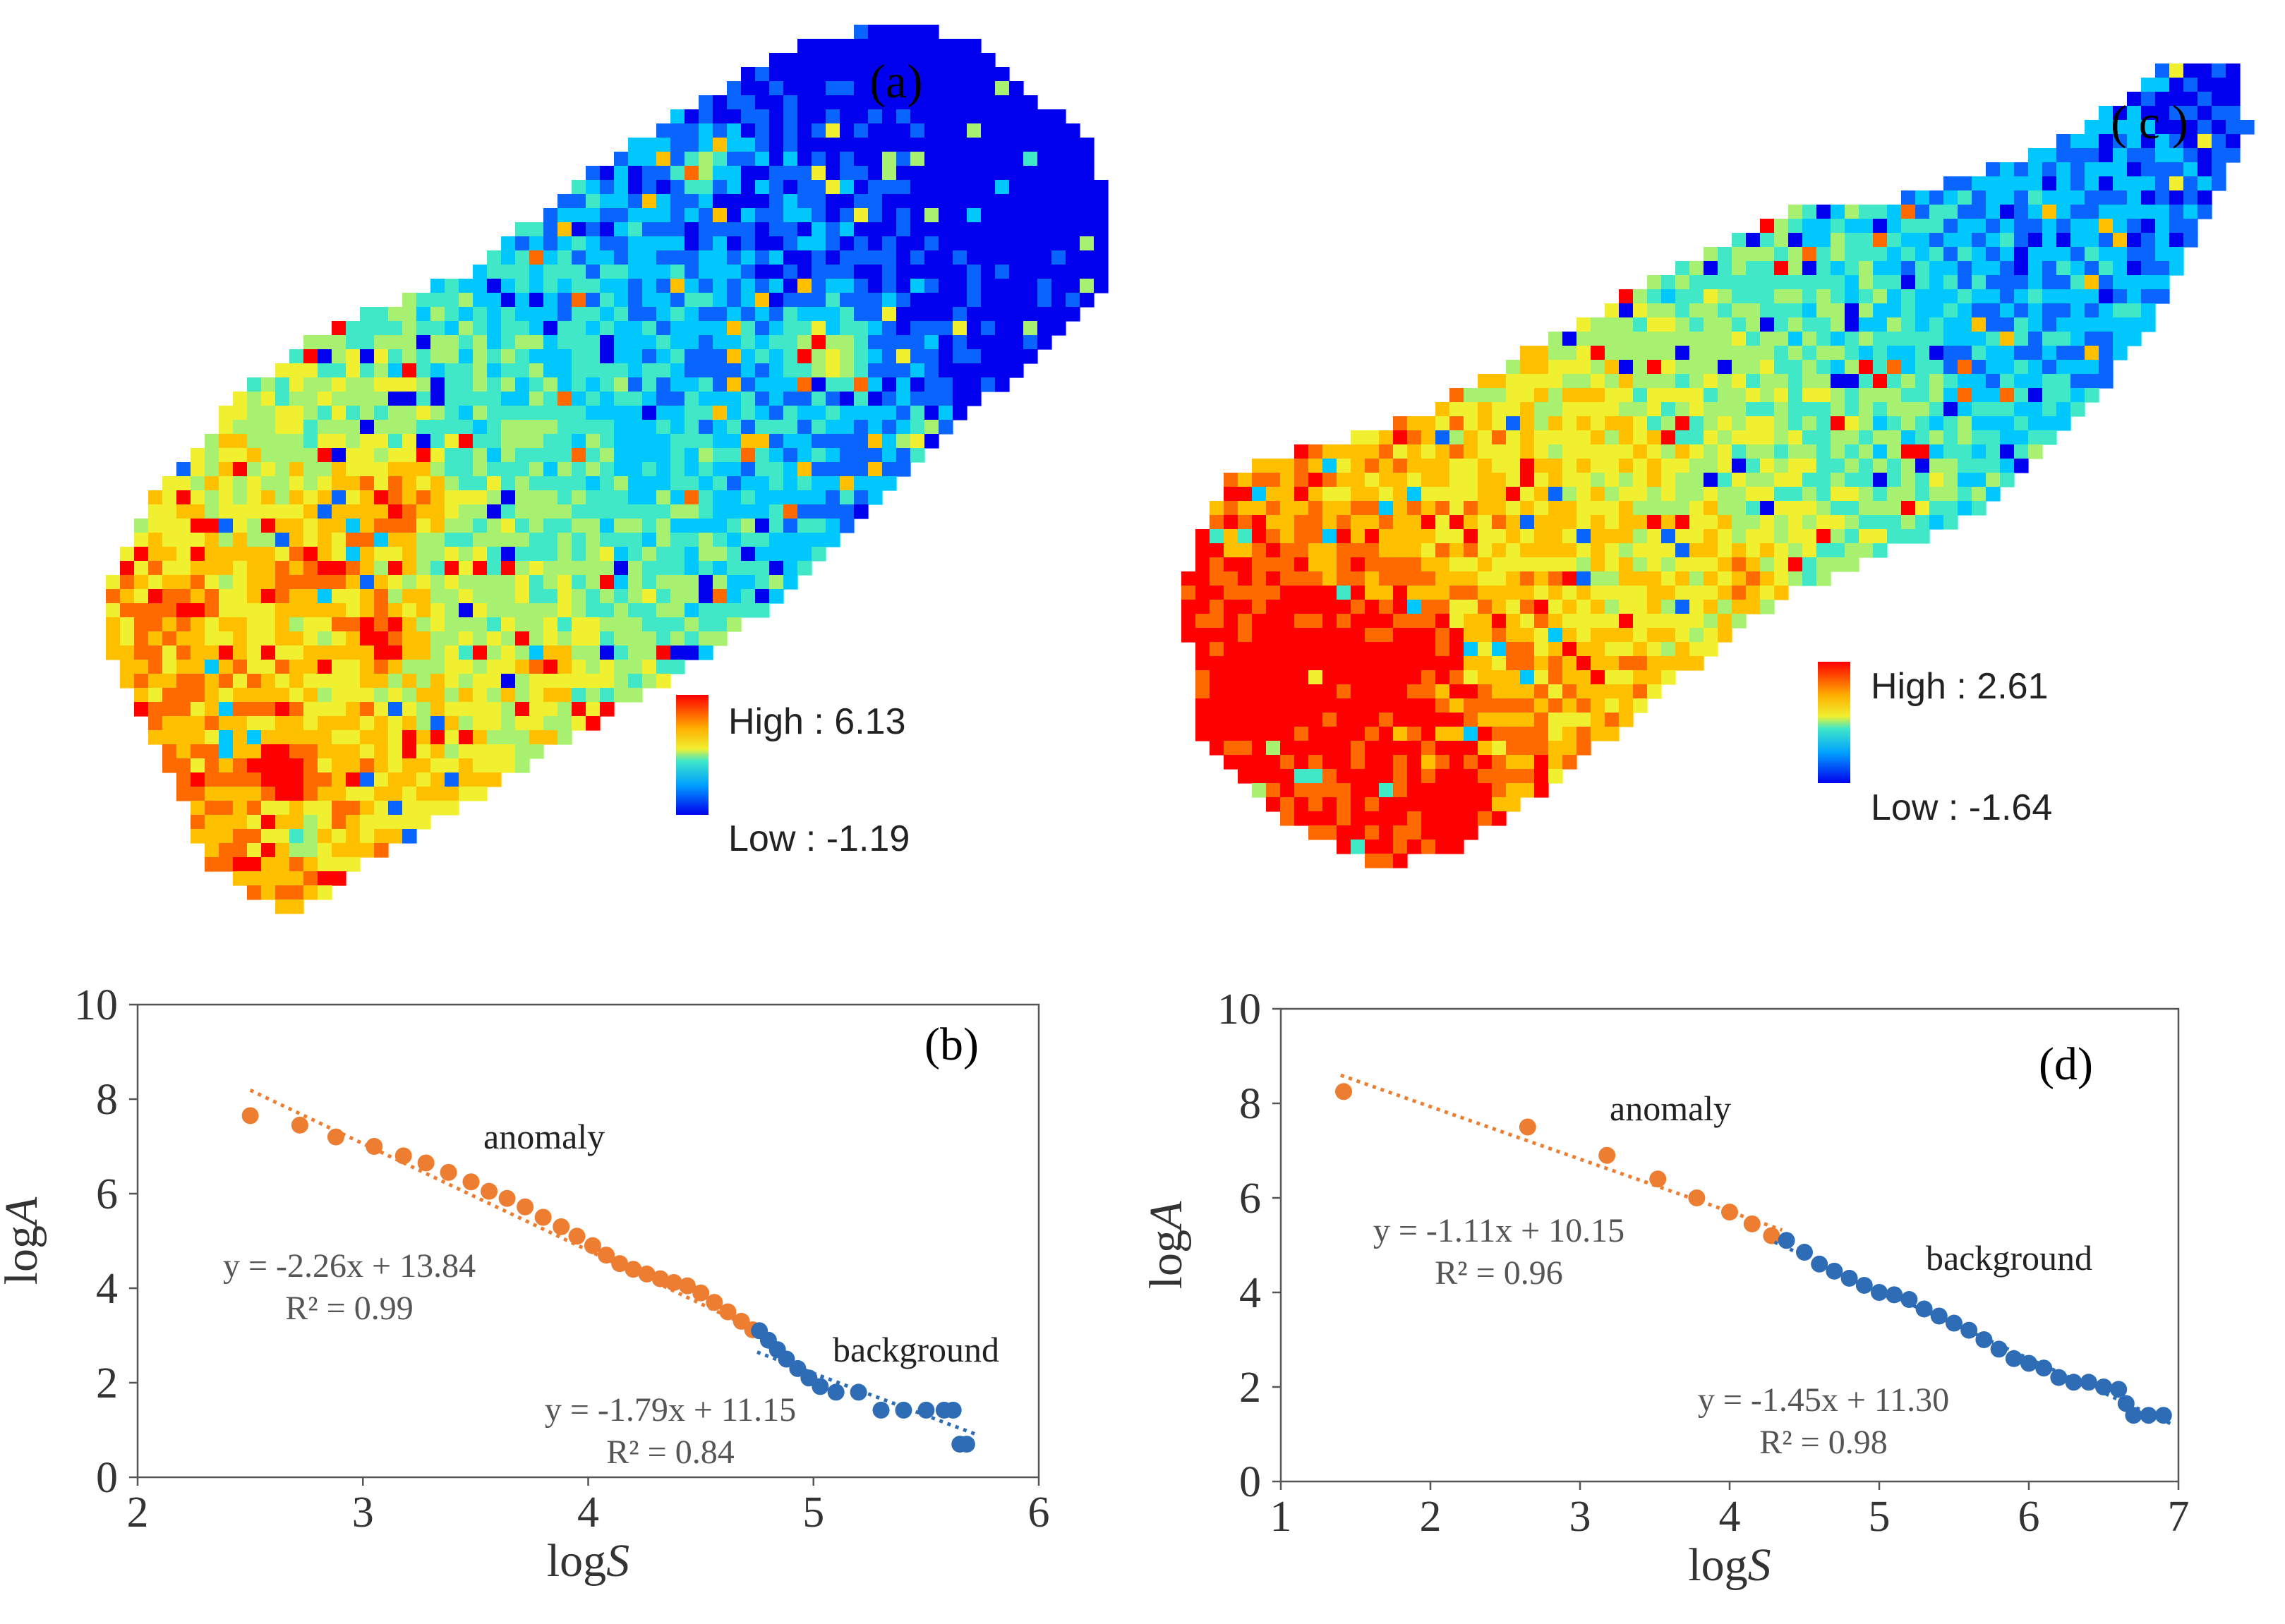  I want to click on panel-label-c: ( c ), so click(2149, 122).